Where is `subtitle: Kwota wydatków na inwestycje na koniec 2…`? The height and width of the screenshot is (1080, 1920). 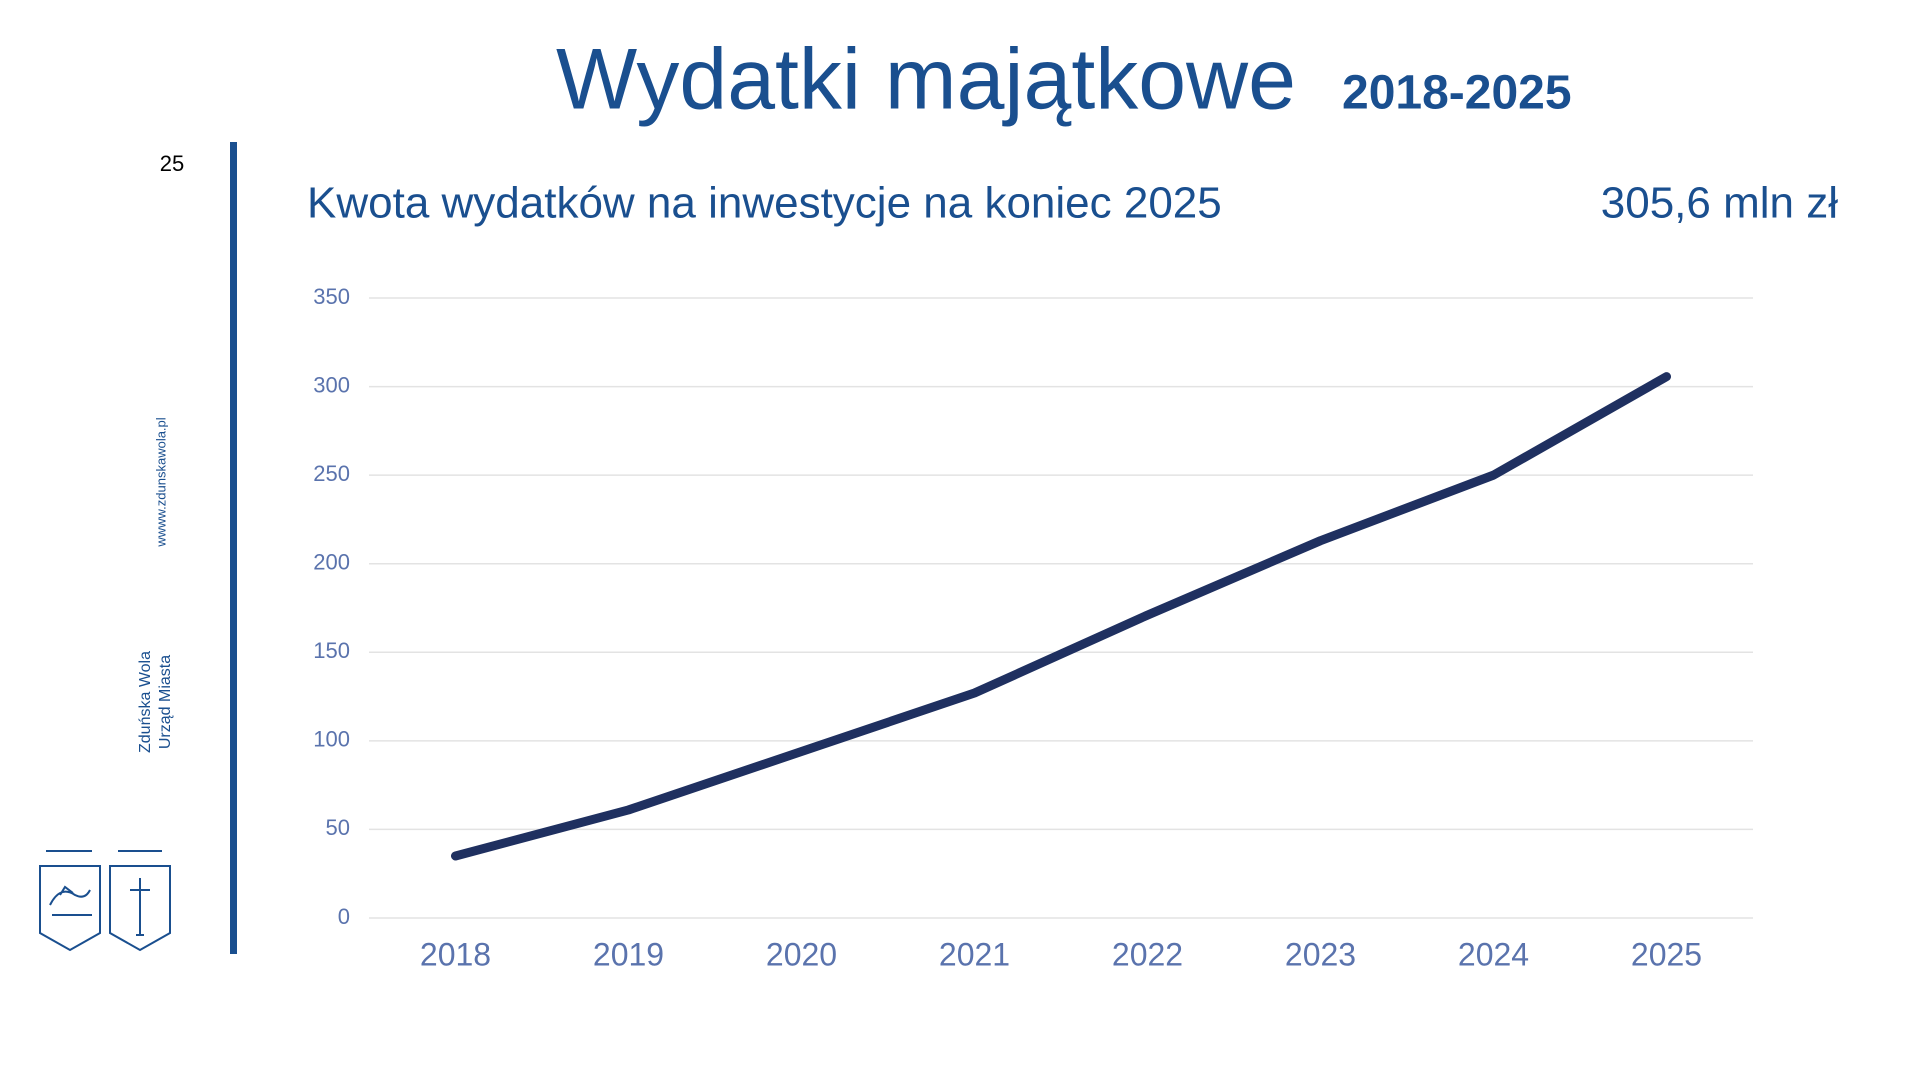
subtitle: Kwota wydatków na inwestycje na koniec 2… is located at coordinates (764, 203).